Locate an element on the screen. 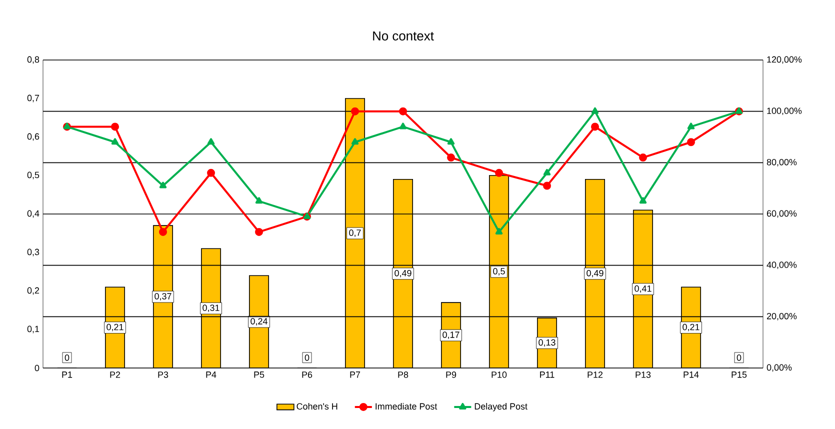 The width and height of the screenshot is (835, 429). x-tick-label: P7 is located at coordinates (355, 375).